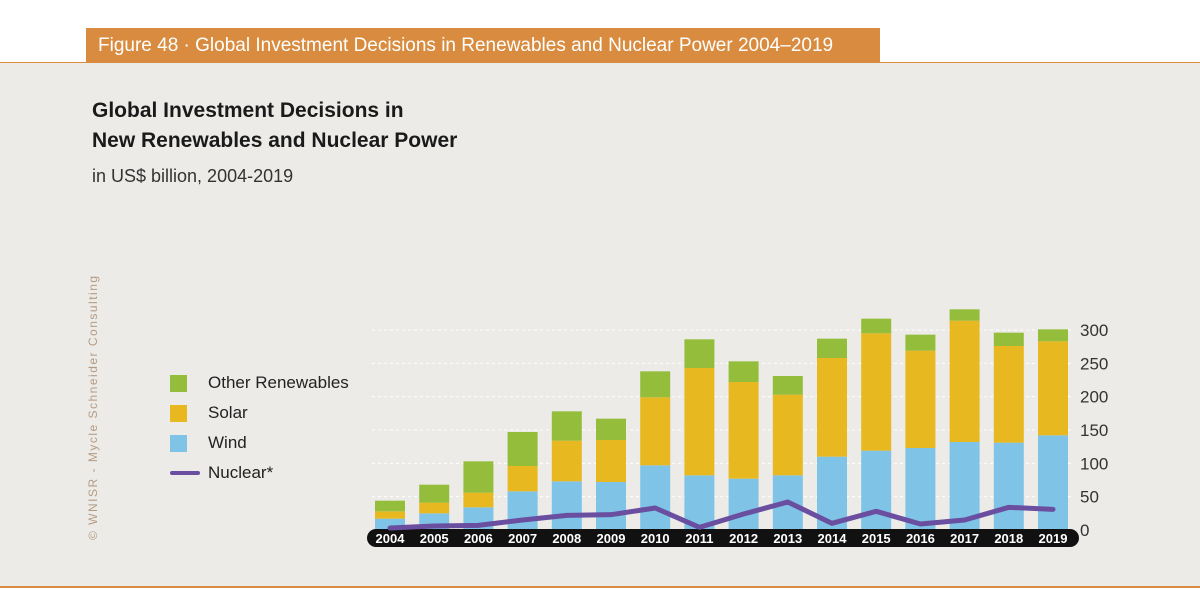  Describe the element at coordinates (275, 140) in the screenshot. I see `chart-title-line2: New Renewables and Nuclear Power` at that location.